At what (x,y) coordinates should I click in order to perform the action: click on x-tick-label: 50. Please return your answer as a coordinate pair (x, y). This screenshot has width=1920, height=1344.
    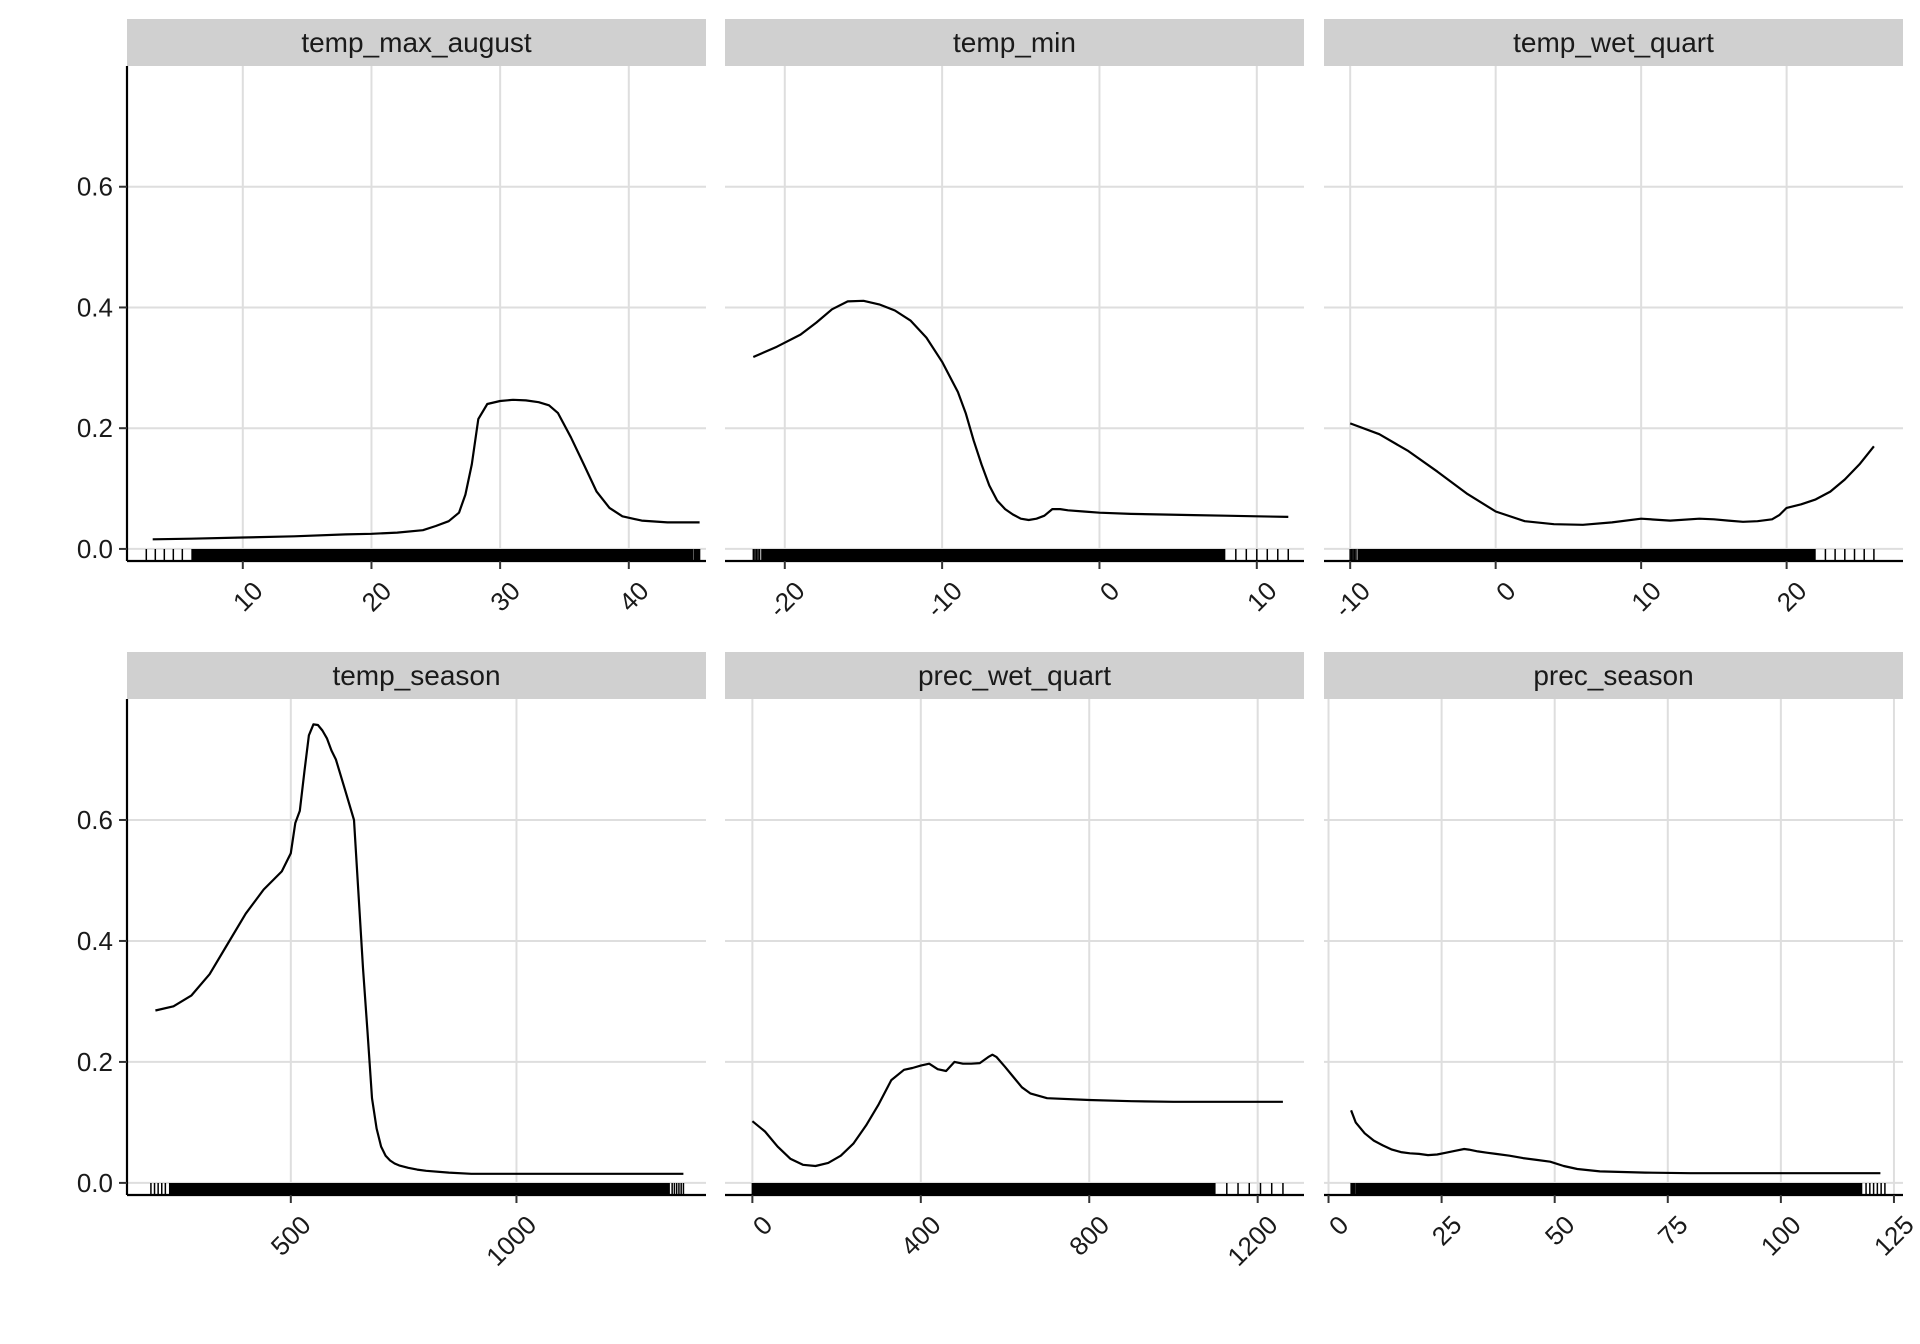
    Looking at the image, I should click on (1560, 1231).